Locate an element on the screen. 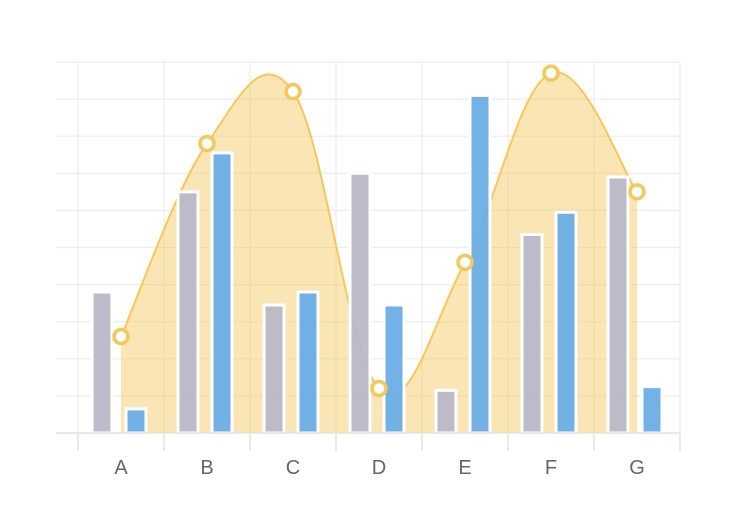 The width and height of the screenshot is (744, 528). x-tick-label: F is located at coordinates (551, 468).